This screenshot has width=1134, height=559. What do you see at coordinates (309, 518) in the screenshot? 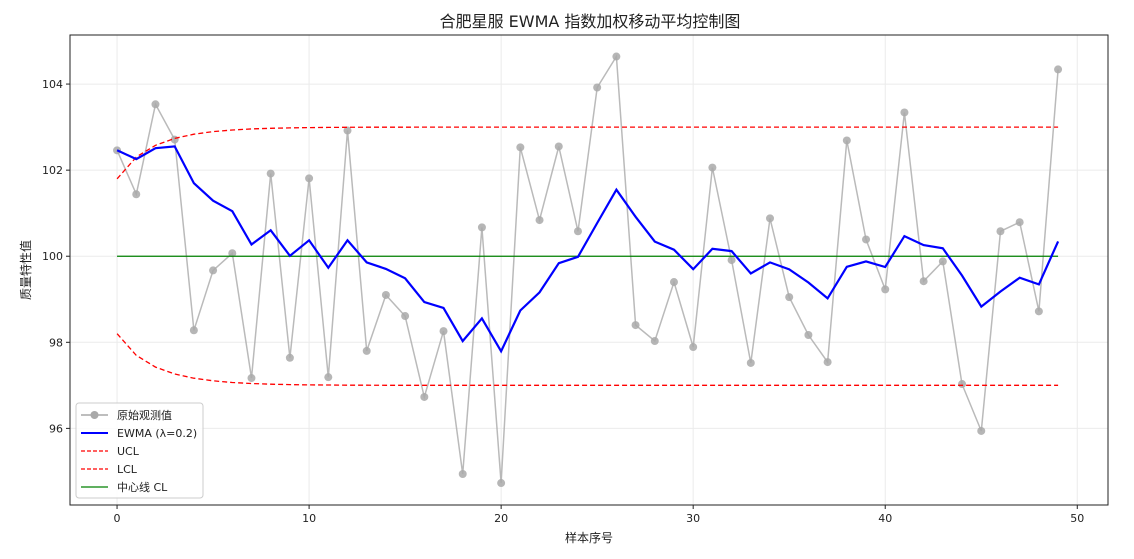
I see `x-tick-label: 10` at bounding box center [309, 518].